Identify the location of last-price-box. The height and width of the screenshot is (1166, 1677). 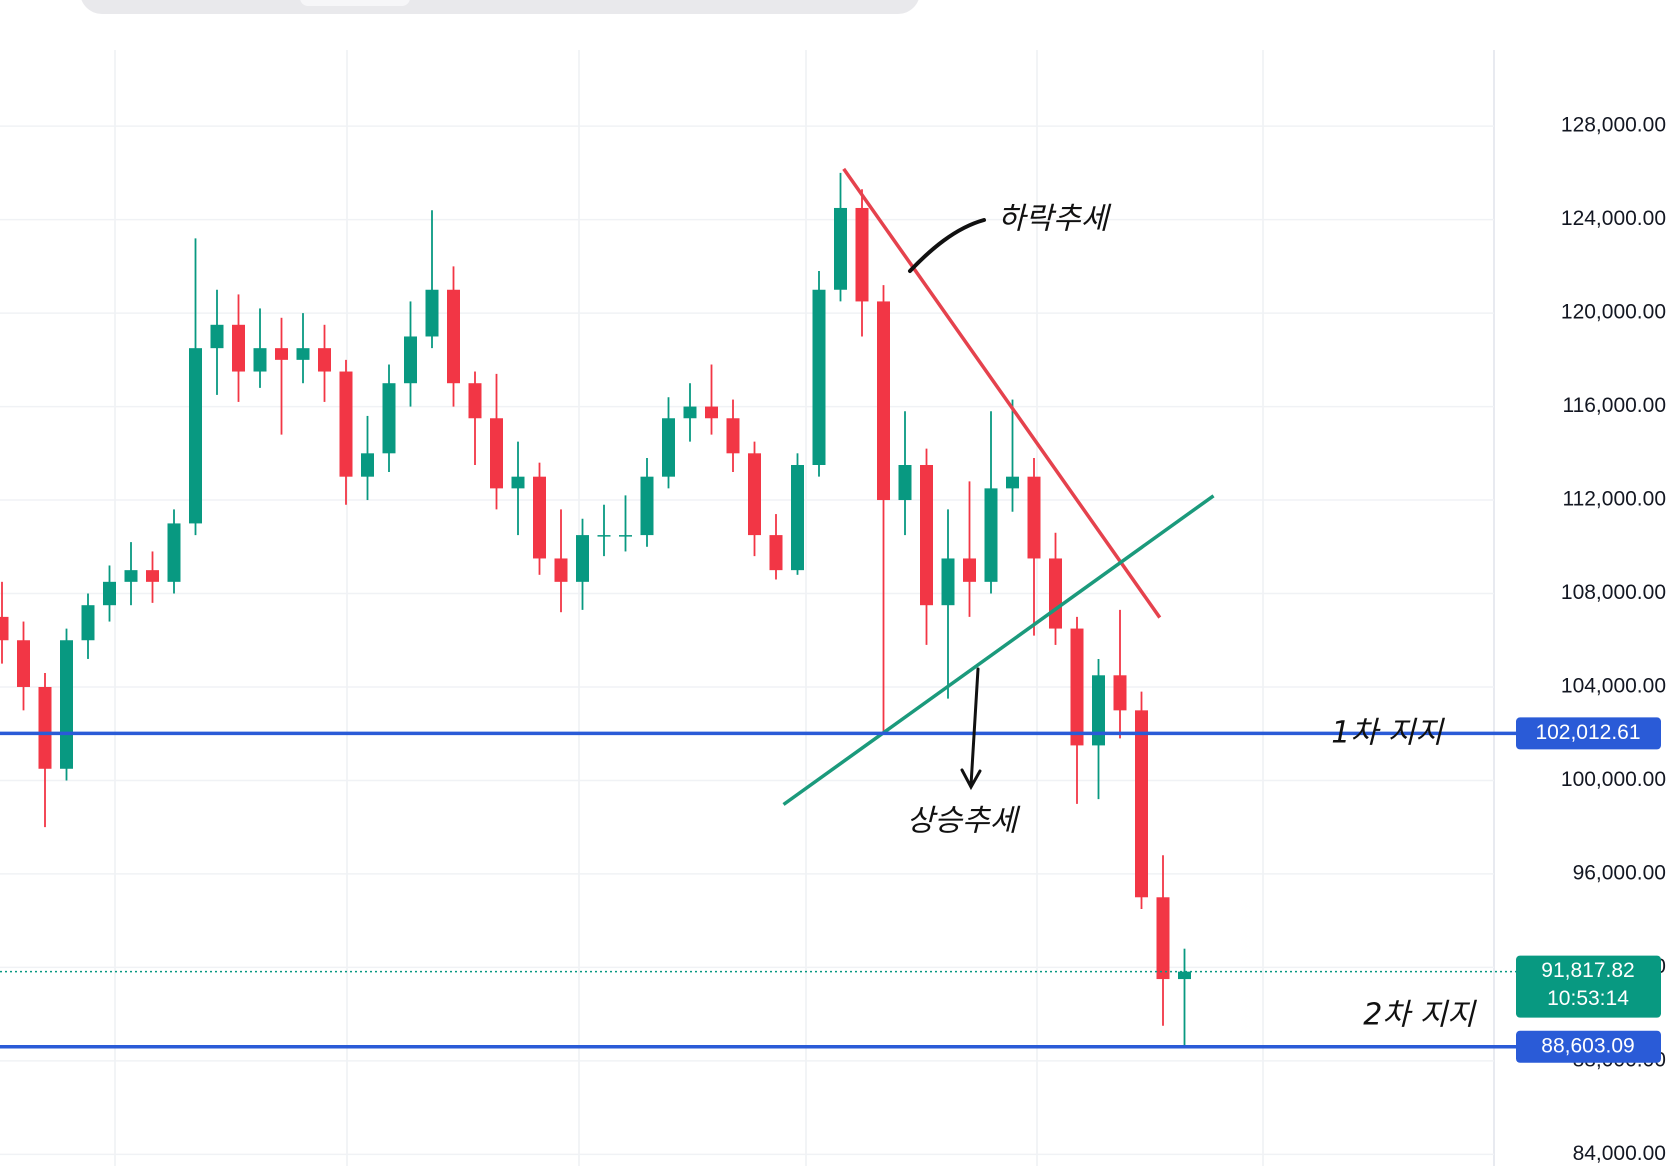
(1588, 986).